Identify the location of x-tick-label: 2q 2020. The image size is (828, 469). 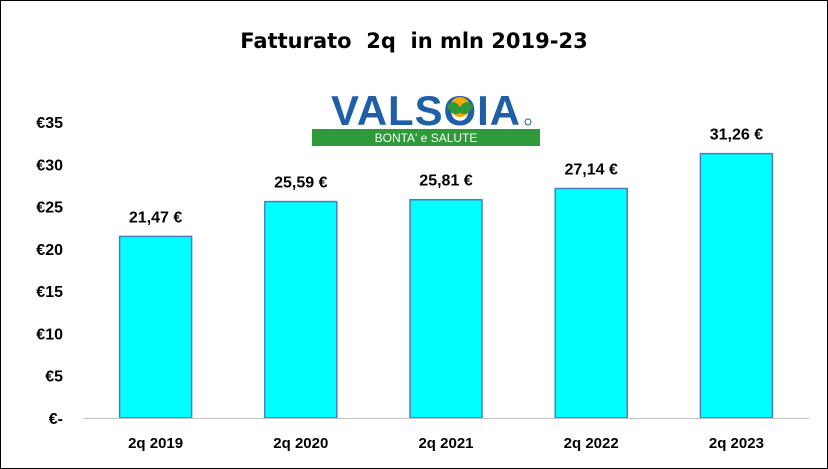
(300, 443).